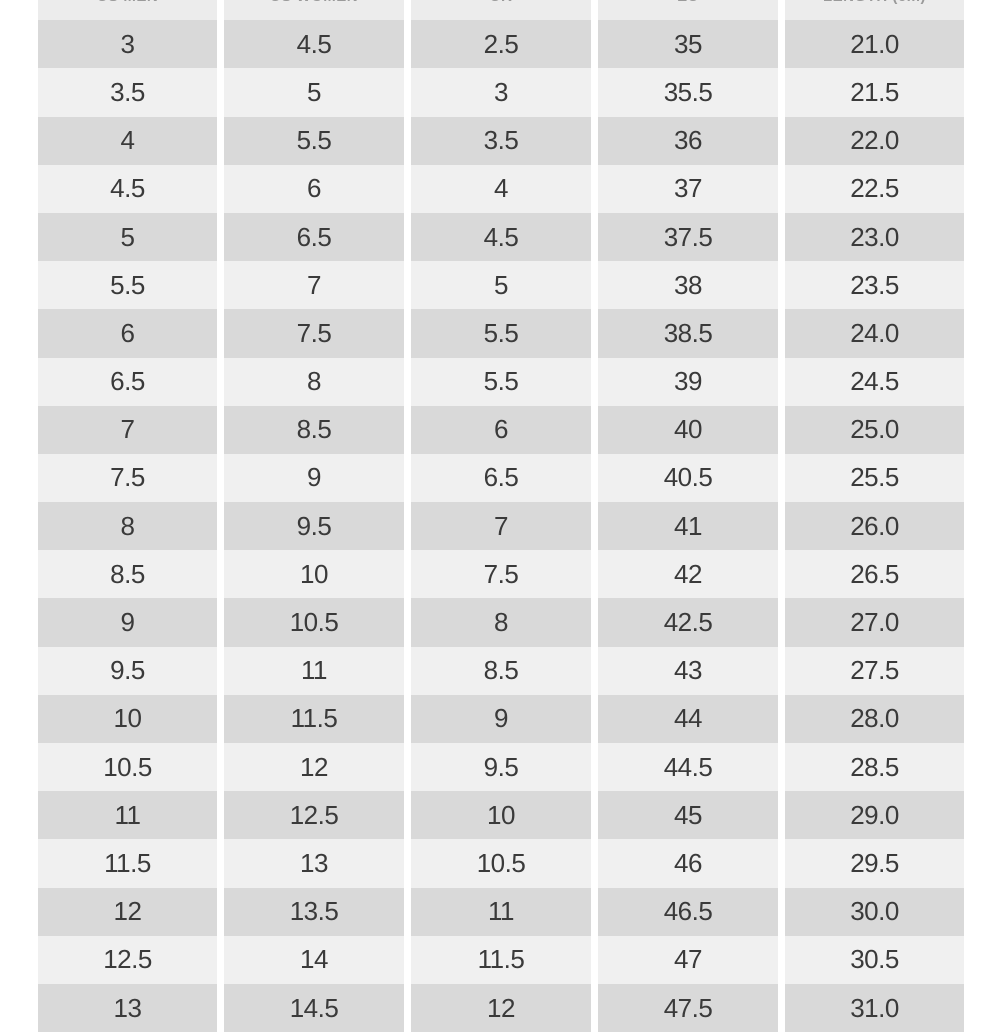 The height and width of the screenshot is (1032, 1000). Describe the element at coordinates (314, 574) in the screenshot. I see `cell-us-women: 10` at that location.